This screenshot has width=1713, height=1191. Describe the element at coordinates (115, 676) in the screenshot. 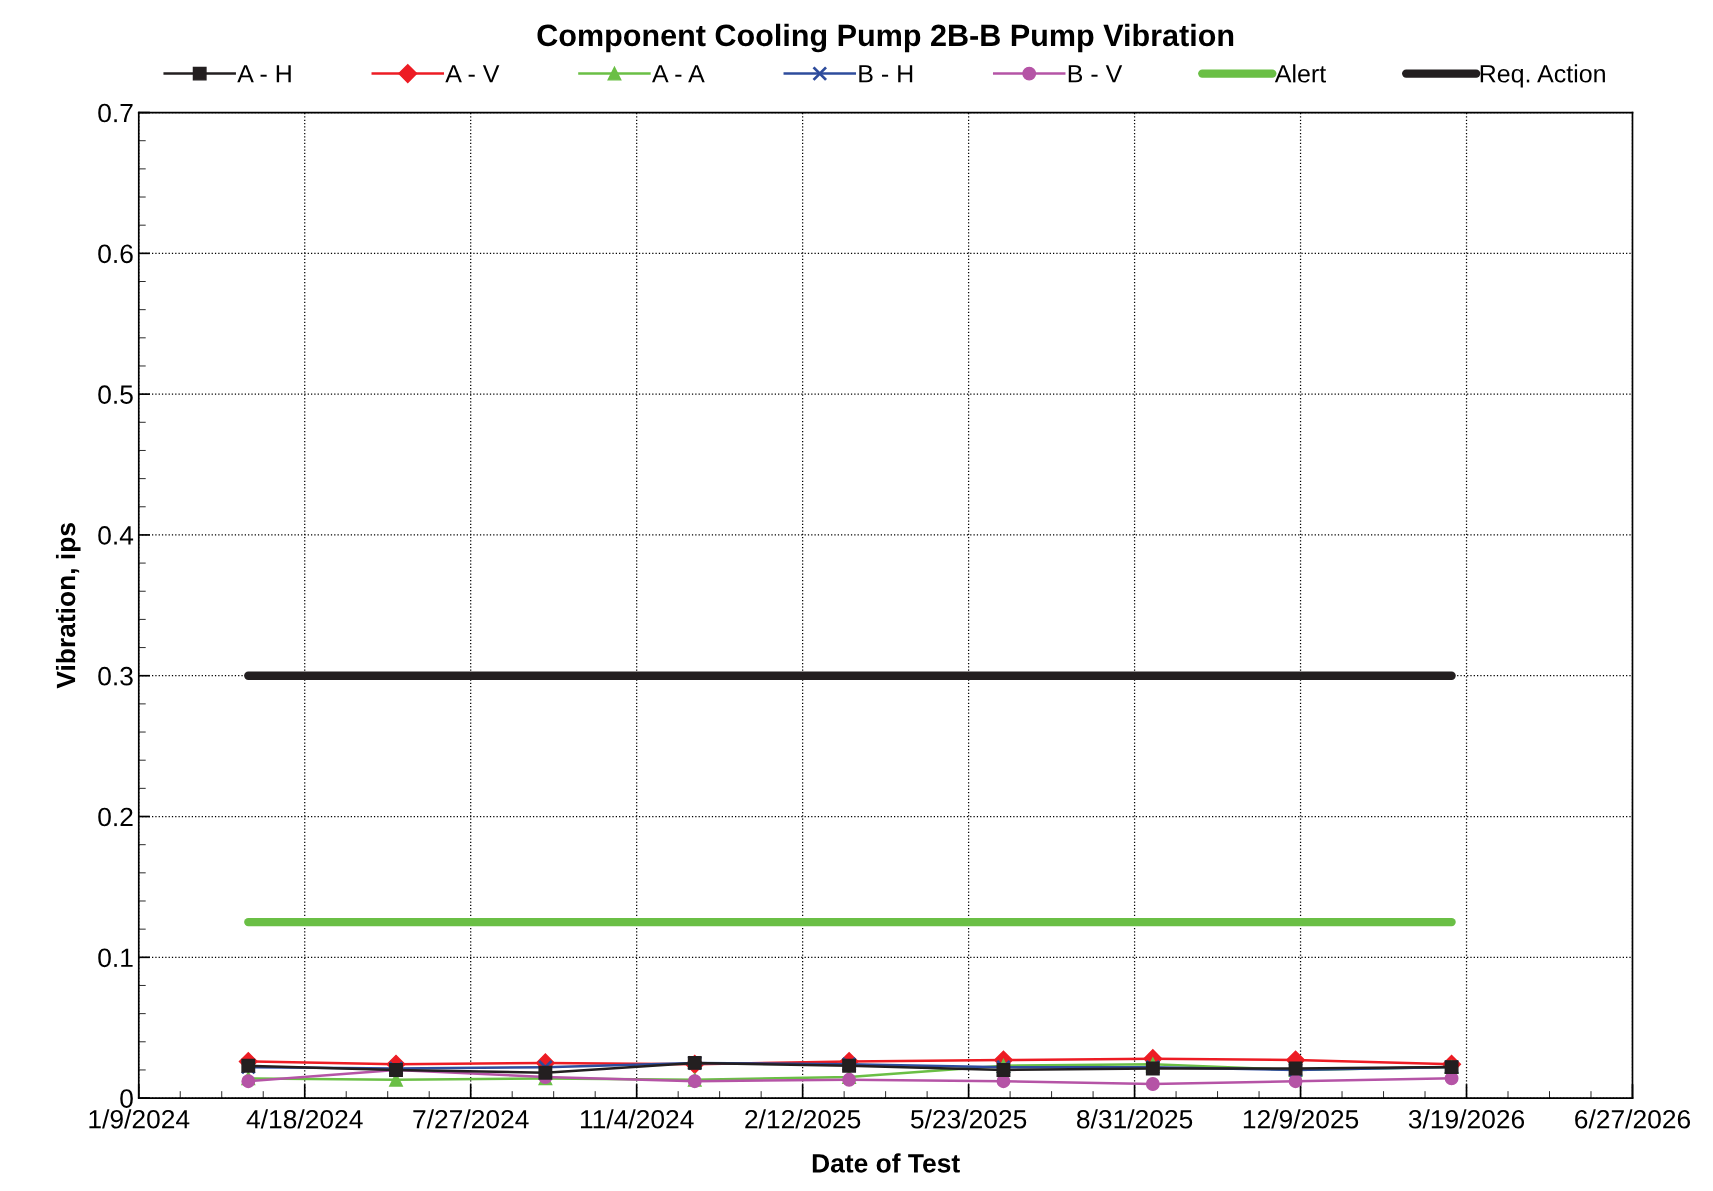

I see `y-tick-label: 0.3` at that location.